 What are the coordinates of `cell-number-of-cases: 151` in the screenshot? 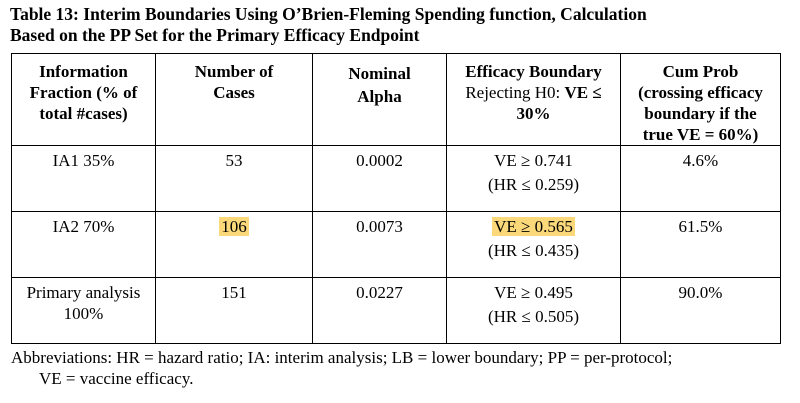 It's located at (234, 310).